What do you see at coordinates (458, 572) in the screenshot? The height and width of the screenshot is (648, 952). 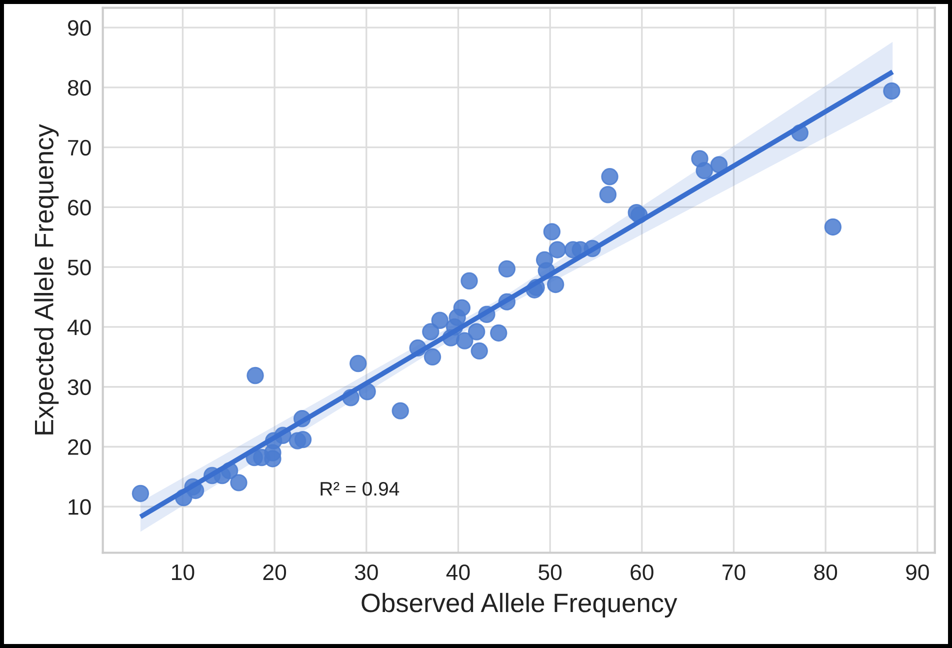 I see `x-tick-label: 40` at bounding box center [458, 572].